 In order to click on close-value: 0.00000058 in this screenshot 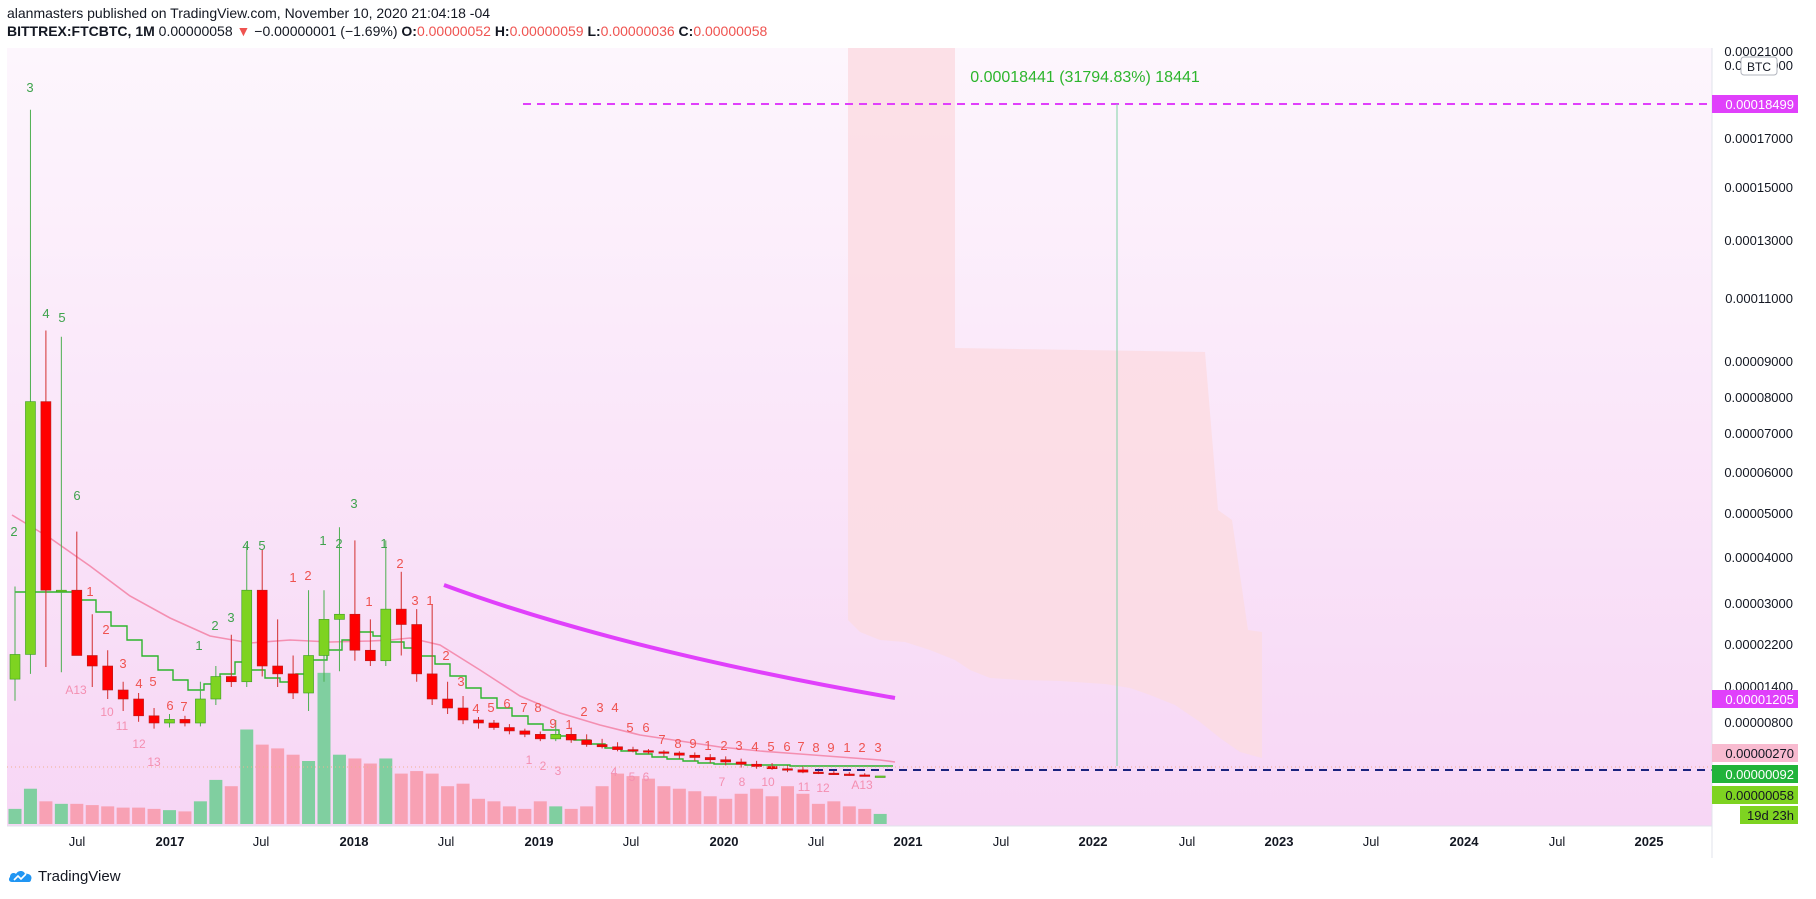, I will do `click(730, 31)`.